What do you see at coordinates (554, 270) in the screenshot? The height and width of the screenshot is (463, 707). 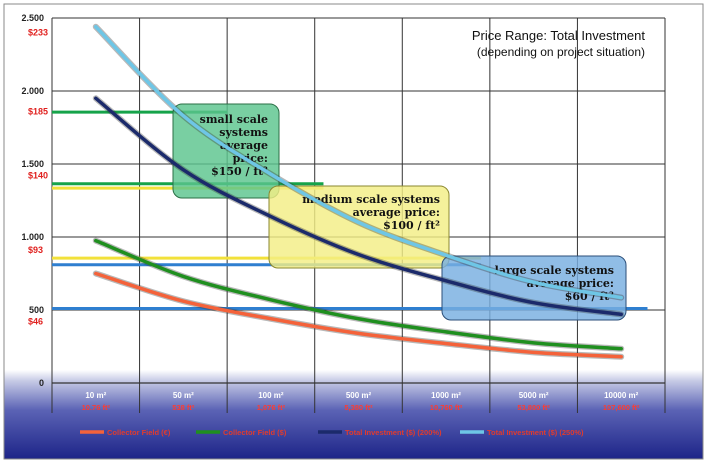 I see `annotation-text: large scale systems` at bounding box center [554, 270].